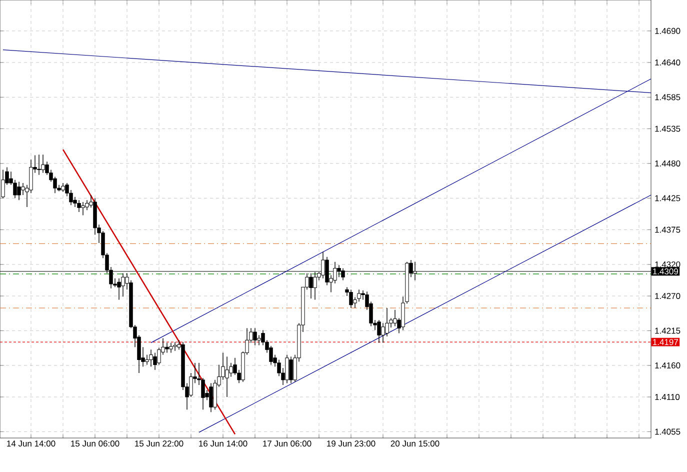  What do you see at coordinates (287, 443) in the screenshot?
I see `x-tick-label: 17 Jun 06:00` at bounding box center [287, 443].